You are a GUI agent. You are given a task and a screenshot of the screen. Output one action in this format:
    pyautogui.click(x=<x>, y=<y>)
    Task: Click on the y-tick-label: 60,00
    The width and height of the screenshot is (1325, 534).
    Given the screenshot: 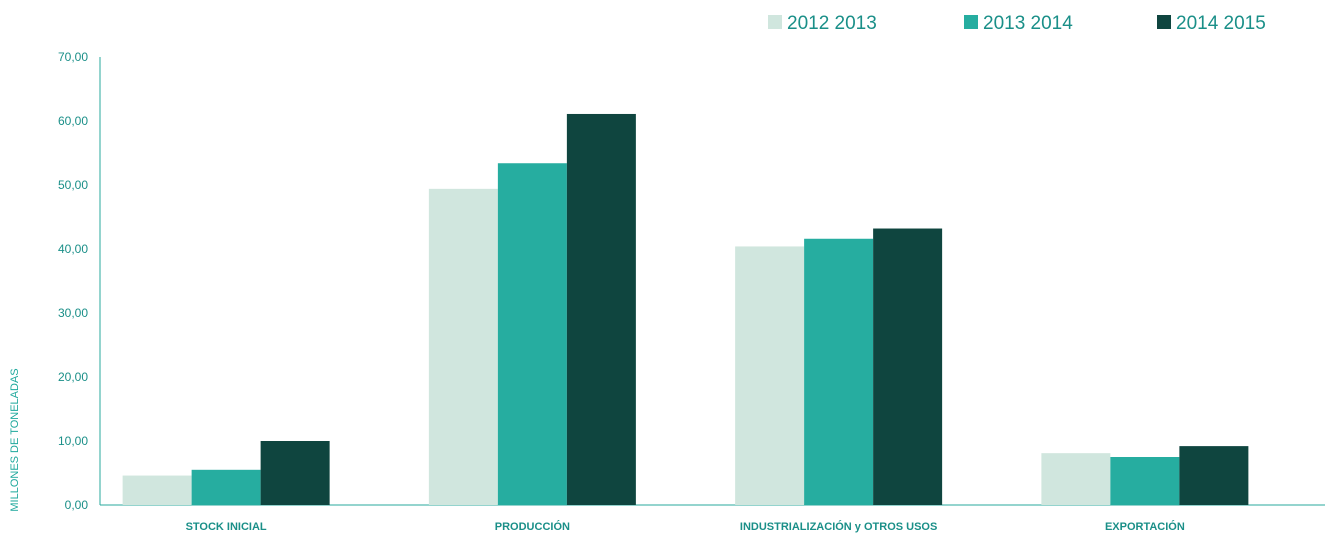 What is the action you would take?
    pyautogui.click(x=73, y=121)
    